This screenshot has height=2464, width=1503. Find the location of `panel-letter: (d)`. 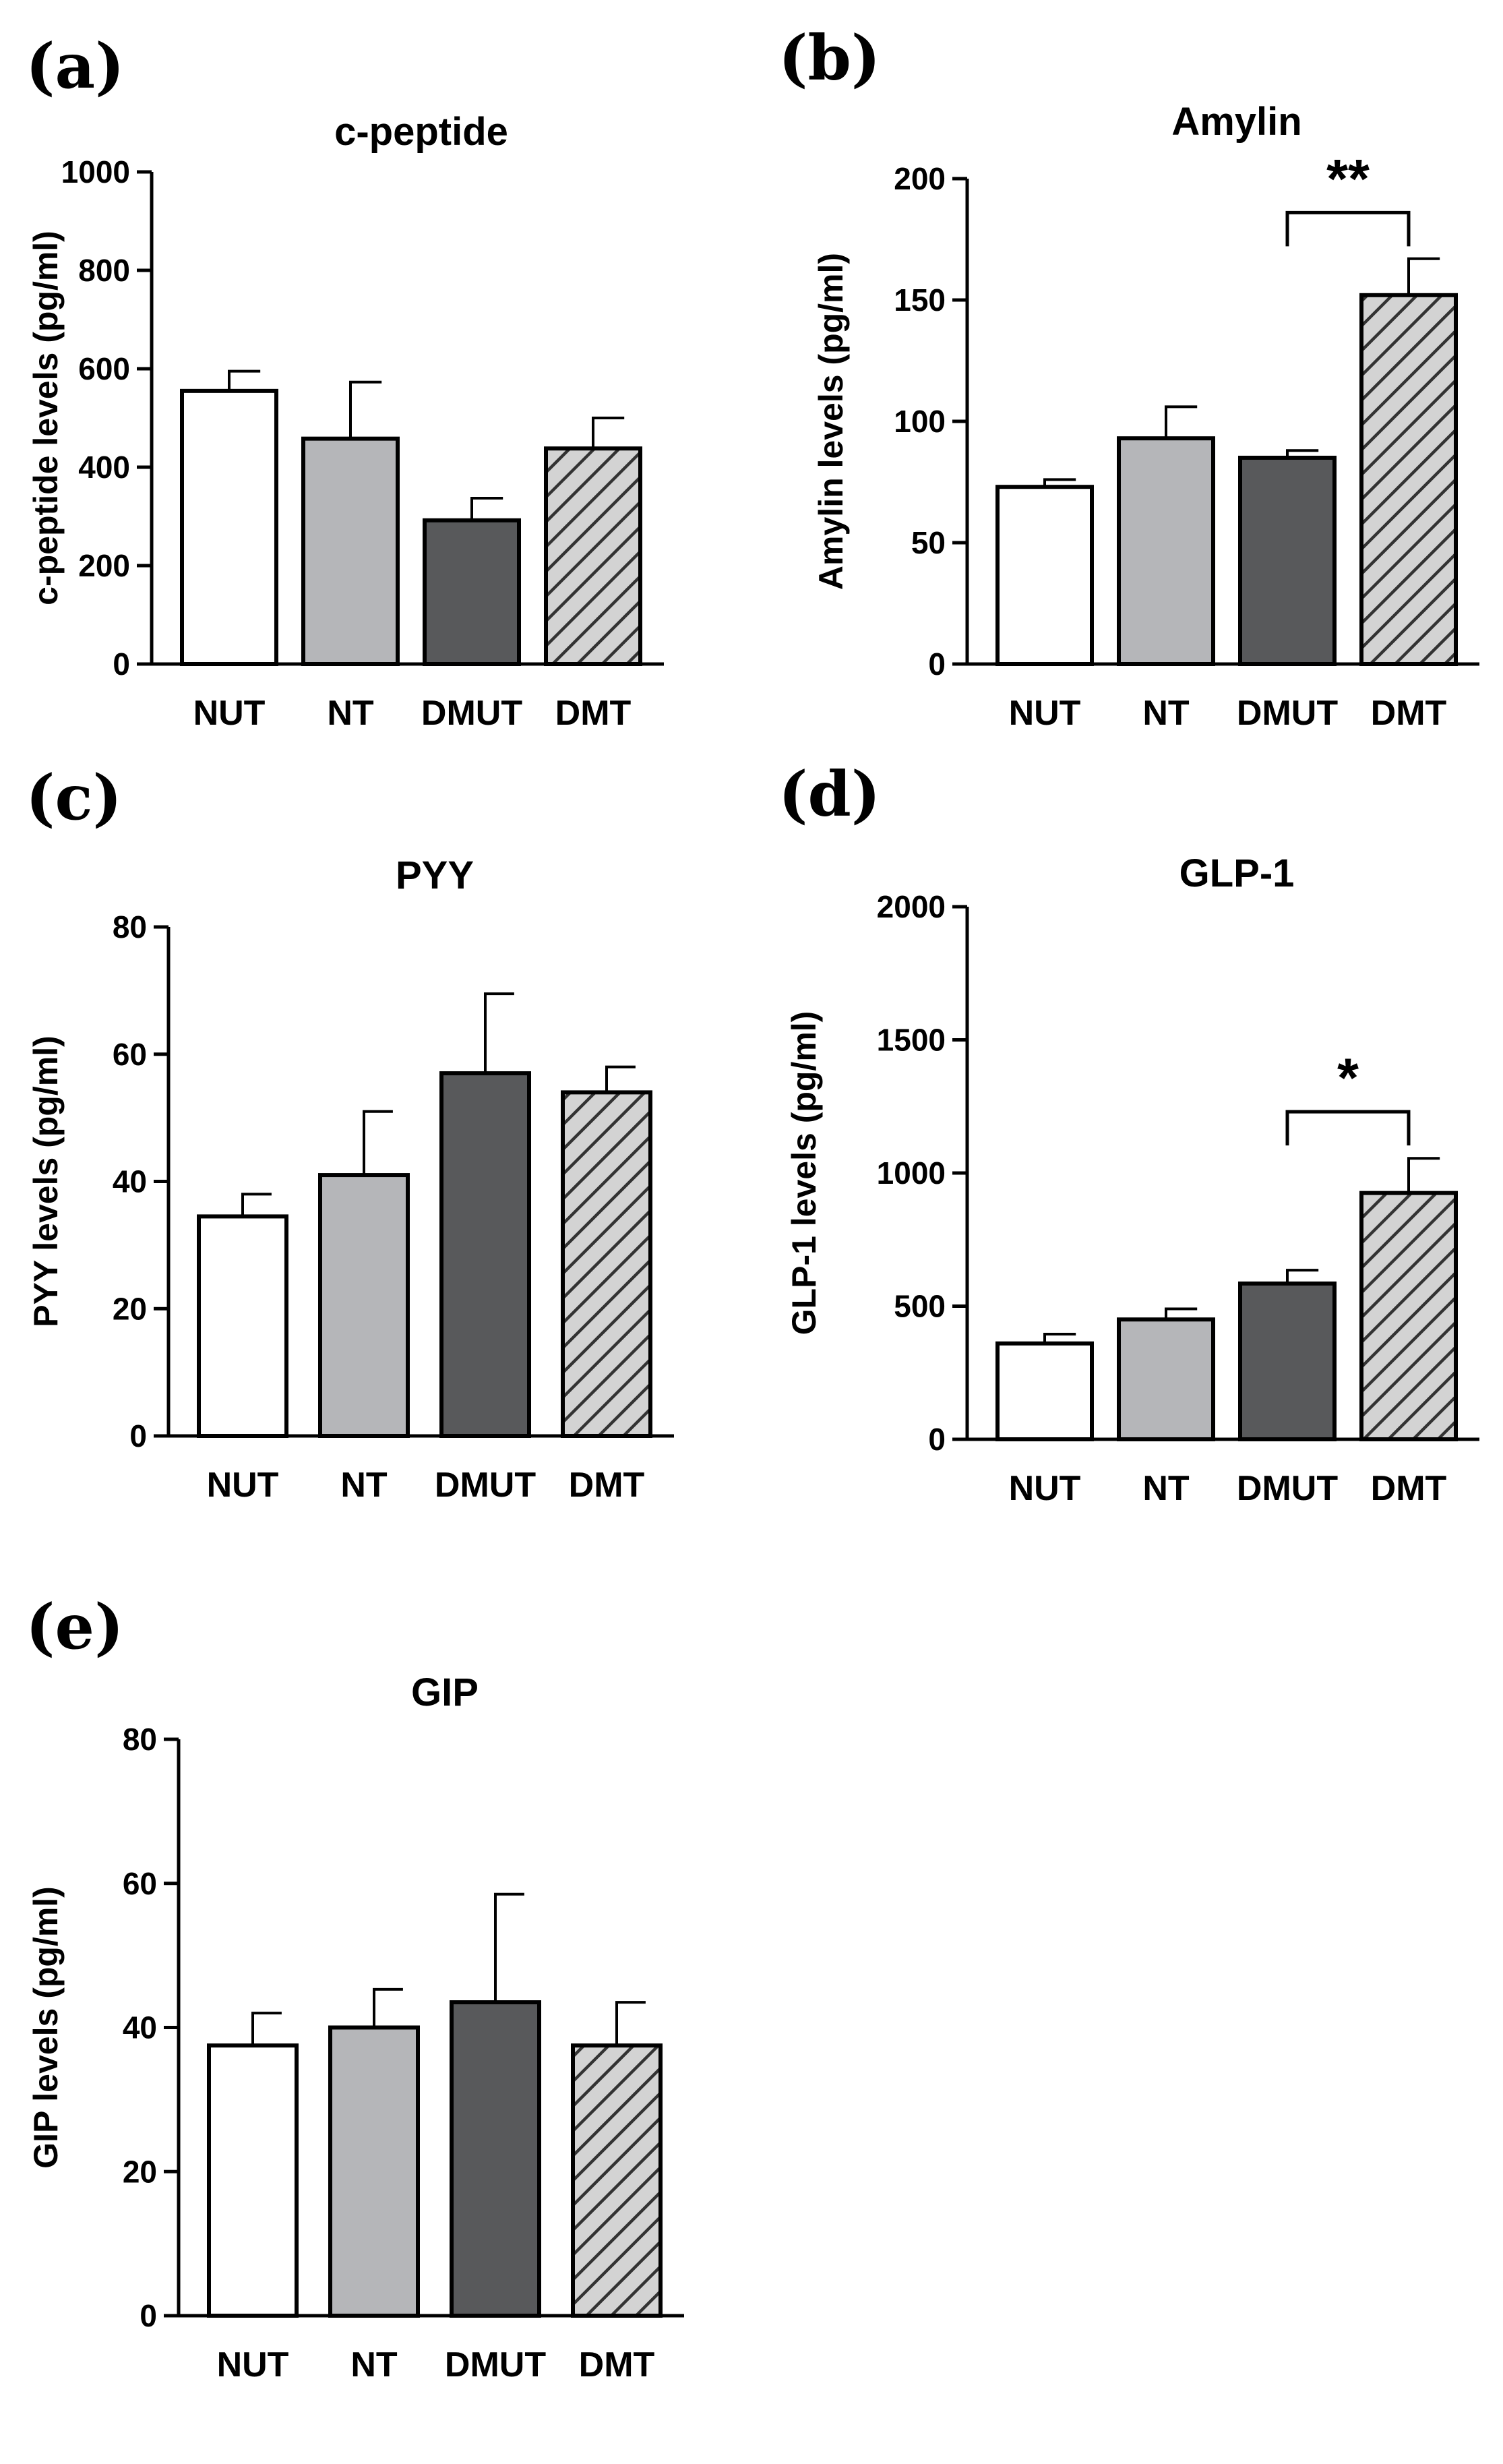

panel-letter: (d) is located at coordinates (829, 794).